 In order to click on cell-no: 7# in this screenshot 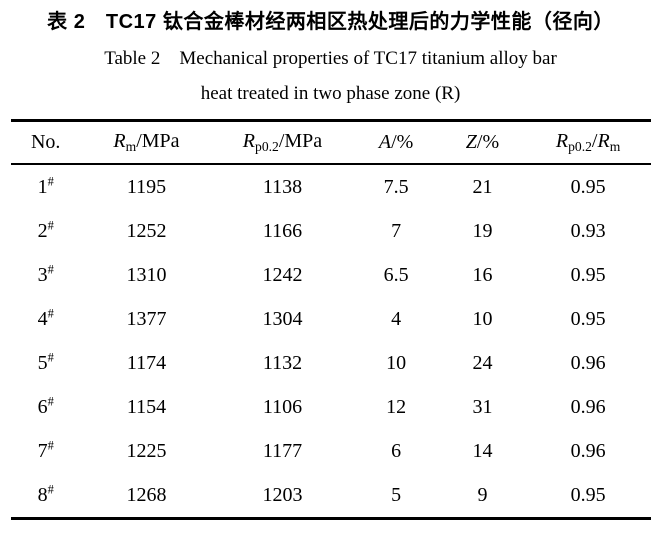, I will do `click(45, 449)`.